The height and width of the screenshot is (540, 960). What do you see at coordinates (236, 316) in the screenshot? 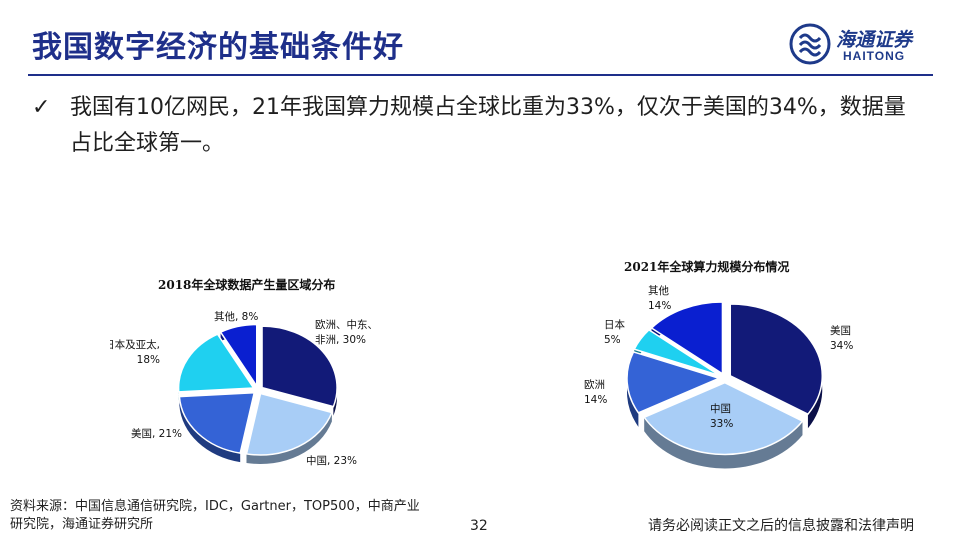
I see `pie-slice-label-4: 其他, 8%` at bounding box center [236, 316].